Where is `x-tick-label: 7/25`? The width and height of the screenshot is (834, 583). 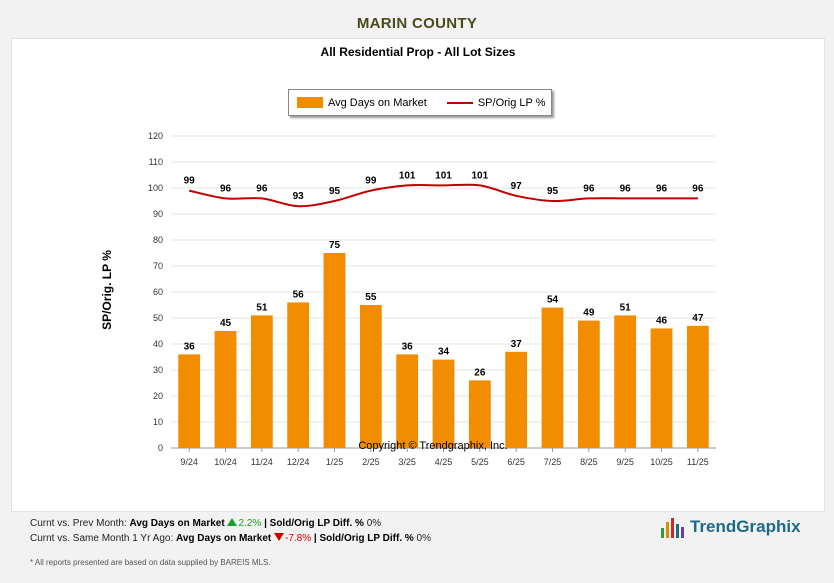 x-tick-label: 7/25 is located at coordinates (553, 462).